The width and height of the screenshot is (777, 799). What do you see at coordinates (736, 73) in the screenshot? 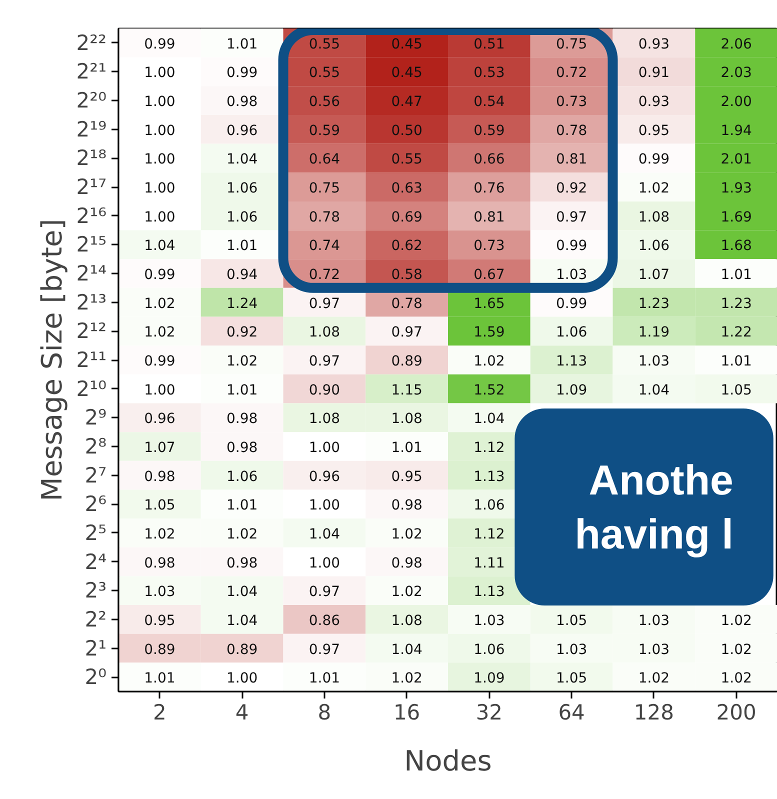
I see `data-label: 2.03` at bounding box center [736, 73].